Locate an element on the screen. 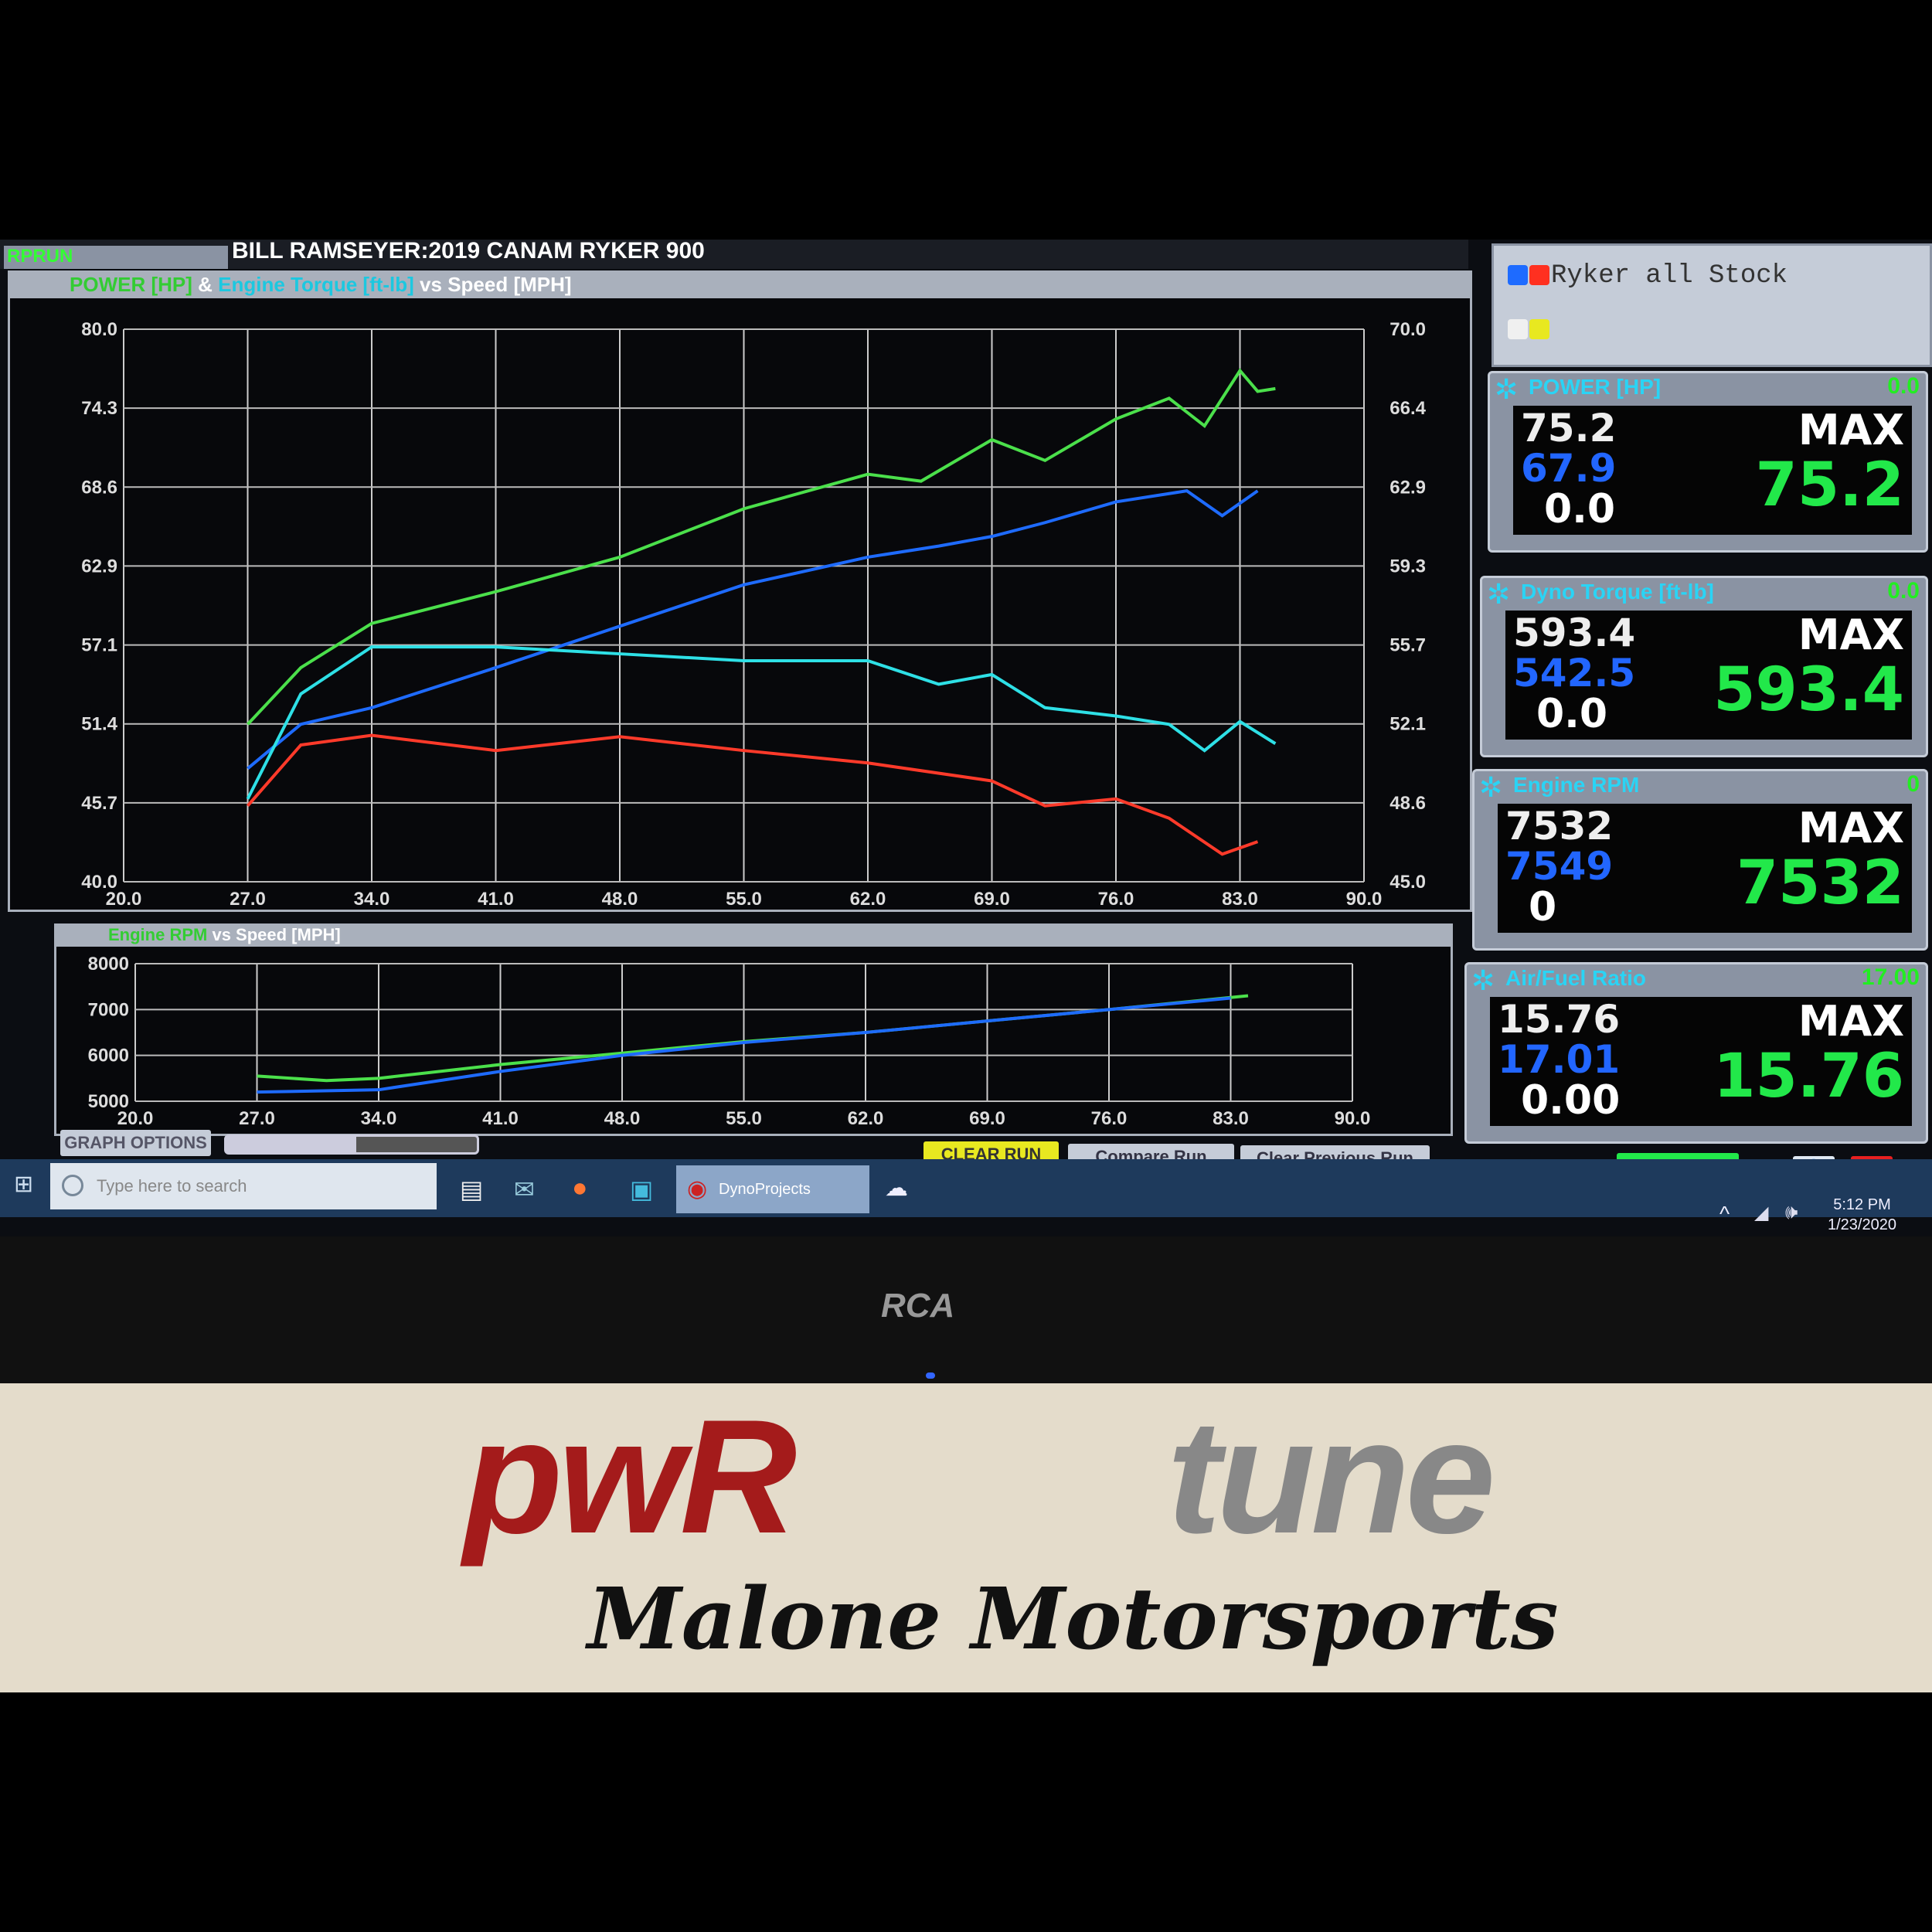 This screenshot has height=1932, width=1932. firefox-icon: ● is located at coordinates (580, 1187).